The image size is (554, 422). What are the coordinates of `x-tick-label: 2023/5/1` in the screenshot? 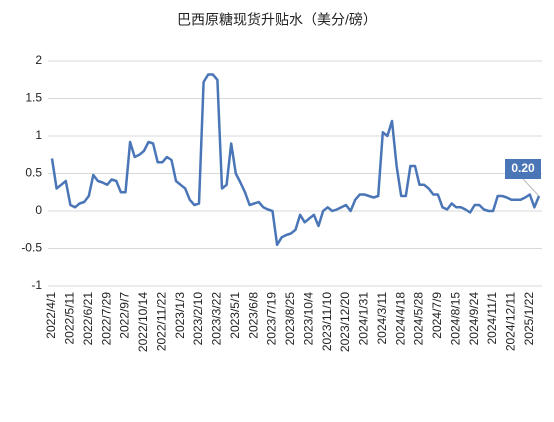 It's located at (235, 315).